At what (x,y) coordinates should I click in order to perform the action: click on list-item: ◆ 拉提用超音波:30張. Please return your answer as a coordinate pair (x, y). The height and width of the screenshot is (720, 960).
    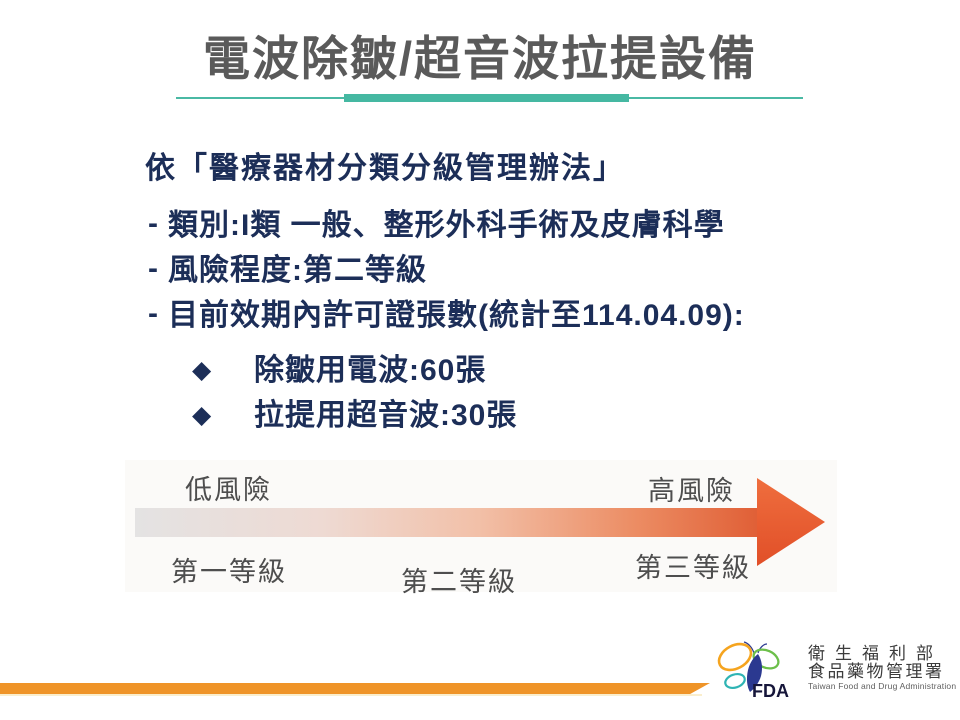
    Looking at the image, I should click on (354, 415).